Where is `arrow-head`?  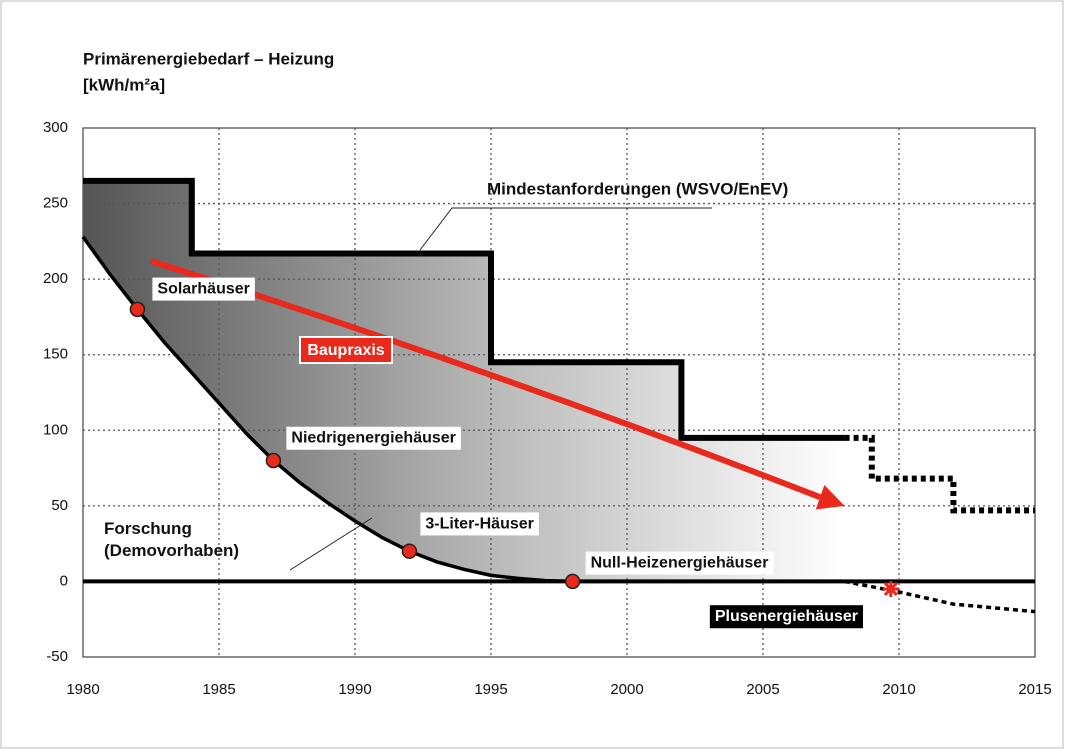 arrow-head is located at coordinates (830, 497).